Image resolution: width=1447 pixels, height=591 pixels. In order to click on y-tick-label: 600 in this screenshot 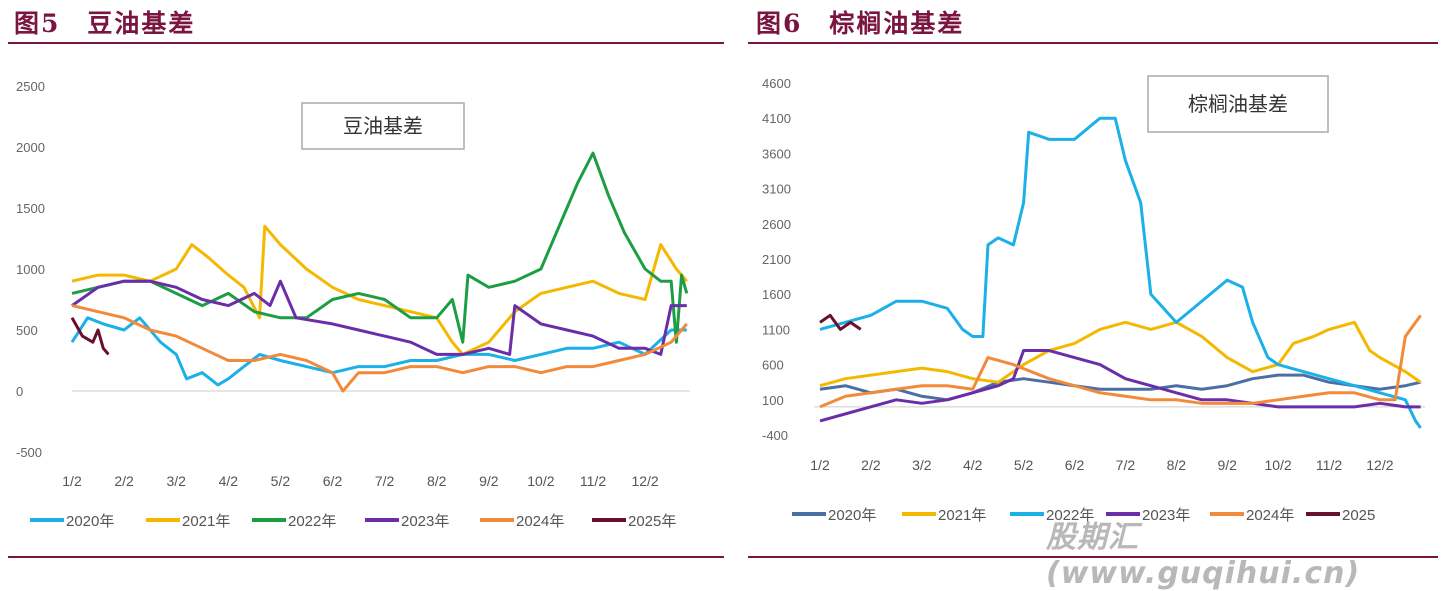, I will do `click(773, 365)`.